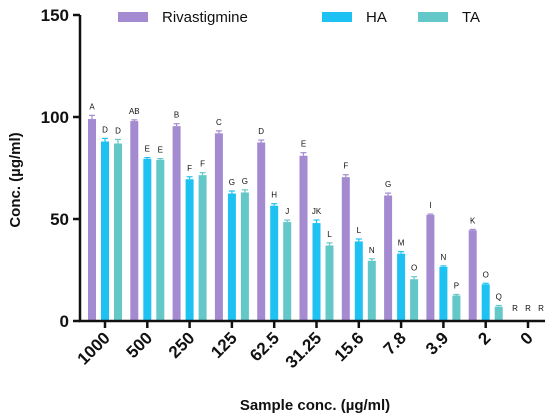 The height and width of the screenshot is (419, 550). I want to click on significance-letter: P, so click(456, 285).